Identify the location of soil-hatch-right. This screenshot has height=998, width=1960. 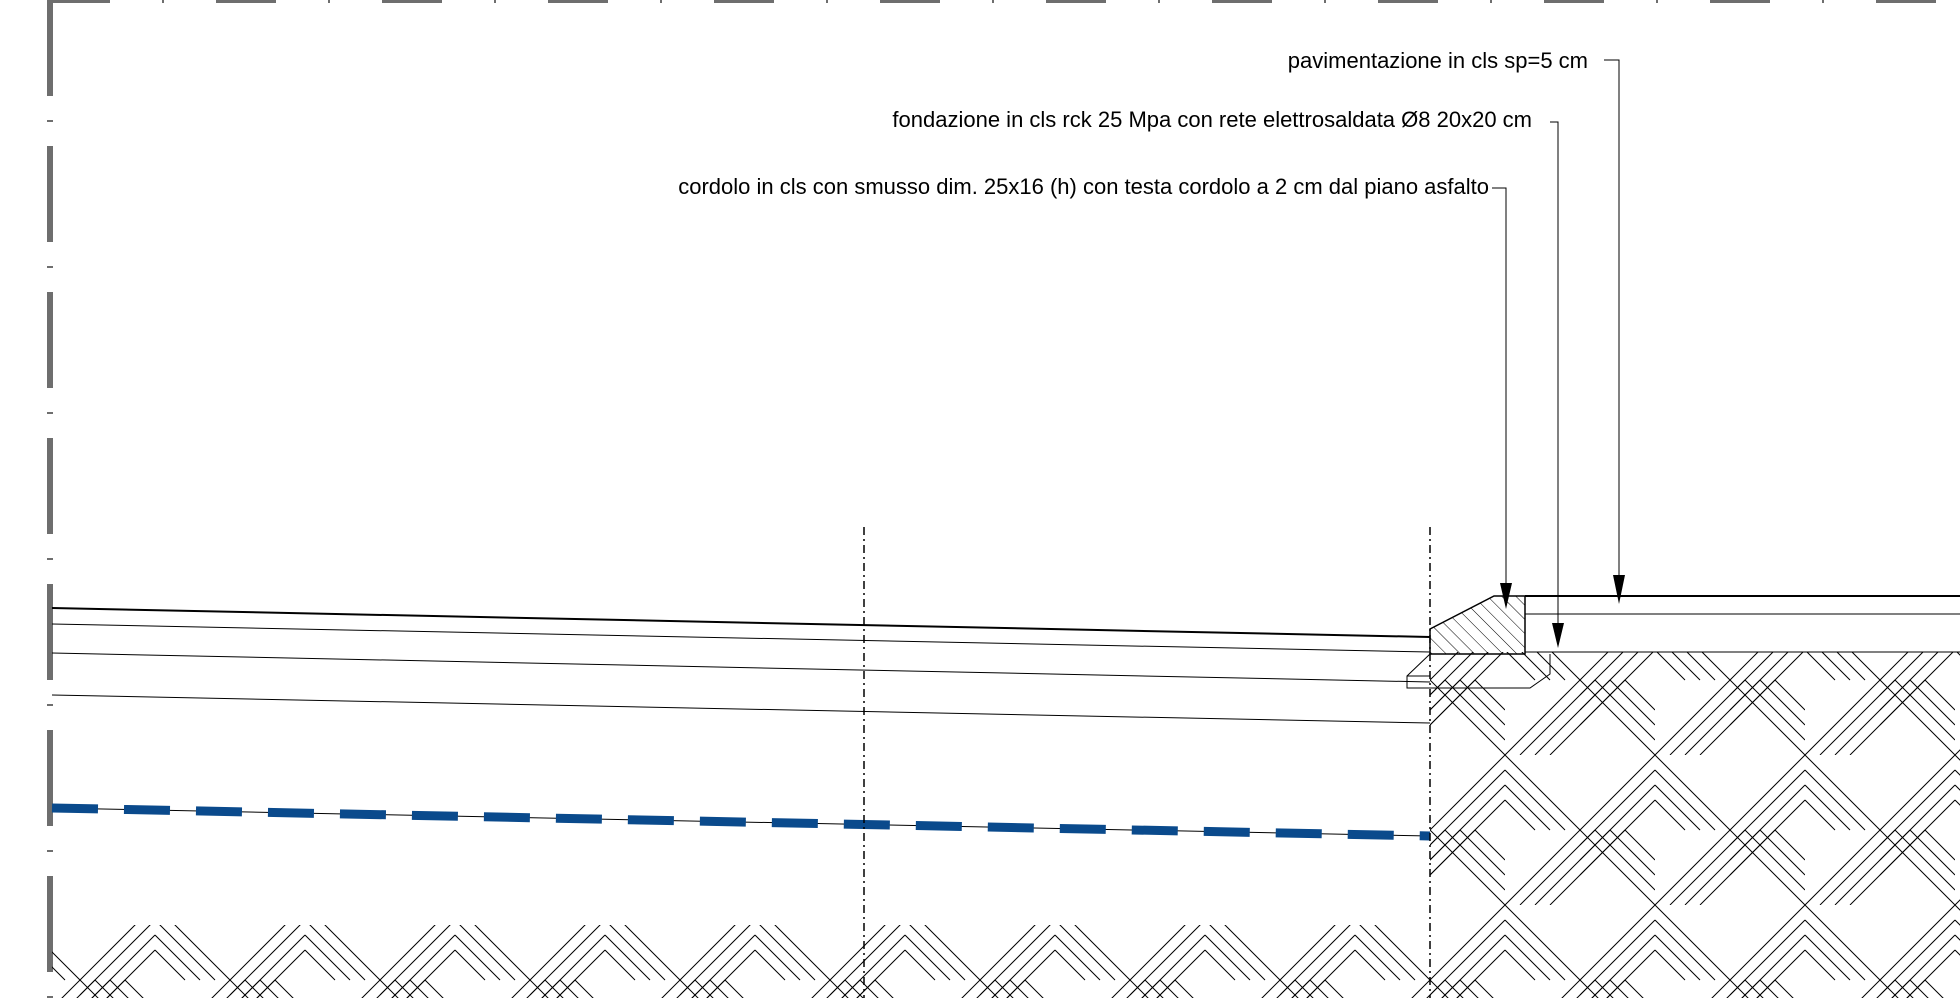
(1695, 825).